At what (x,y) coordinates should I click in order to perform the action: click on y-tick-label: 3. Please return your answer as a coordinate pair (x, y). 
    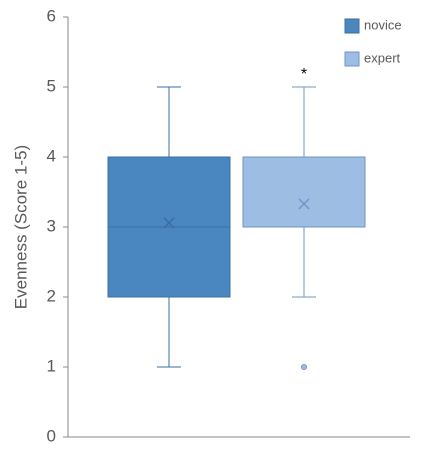
    Looking at the image, I should click on (51, 225).